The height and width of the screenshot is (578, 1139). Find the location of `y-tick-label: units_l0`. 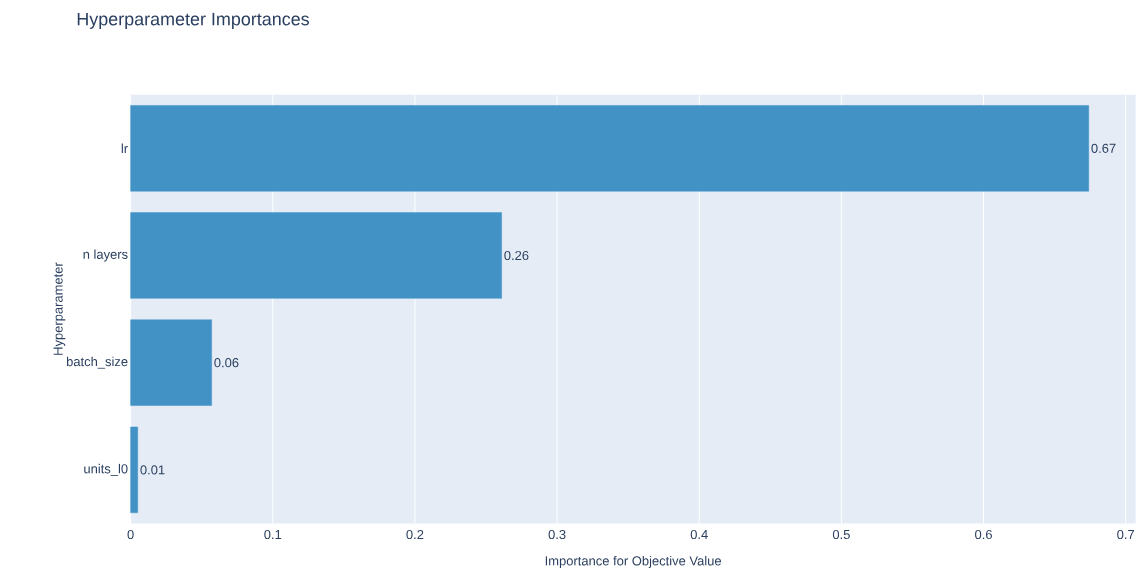

y-tick-label: units_l0 is located at coordinates (106, 469).